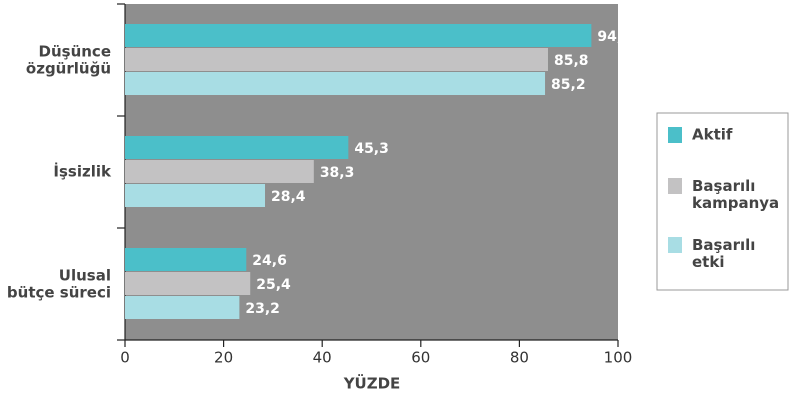 Image resolution: width=789 pixels, height=400 pixels. I want to click on x-tick-label: 80, so click(519, 358).